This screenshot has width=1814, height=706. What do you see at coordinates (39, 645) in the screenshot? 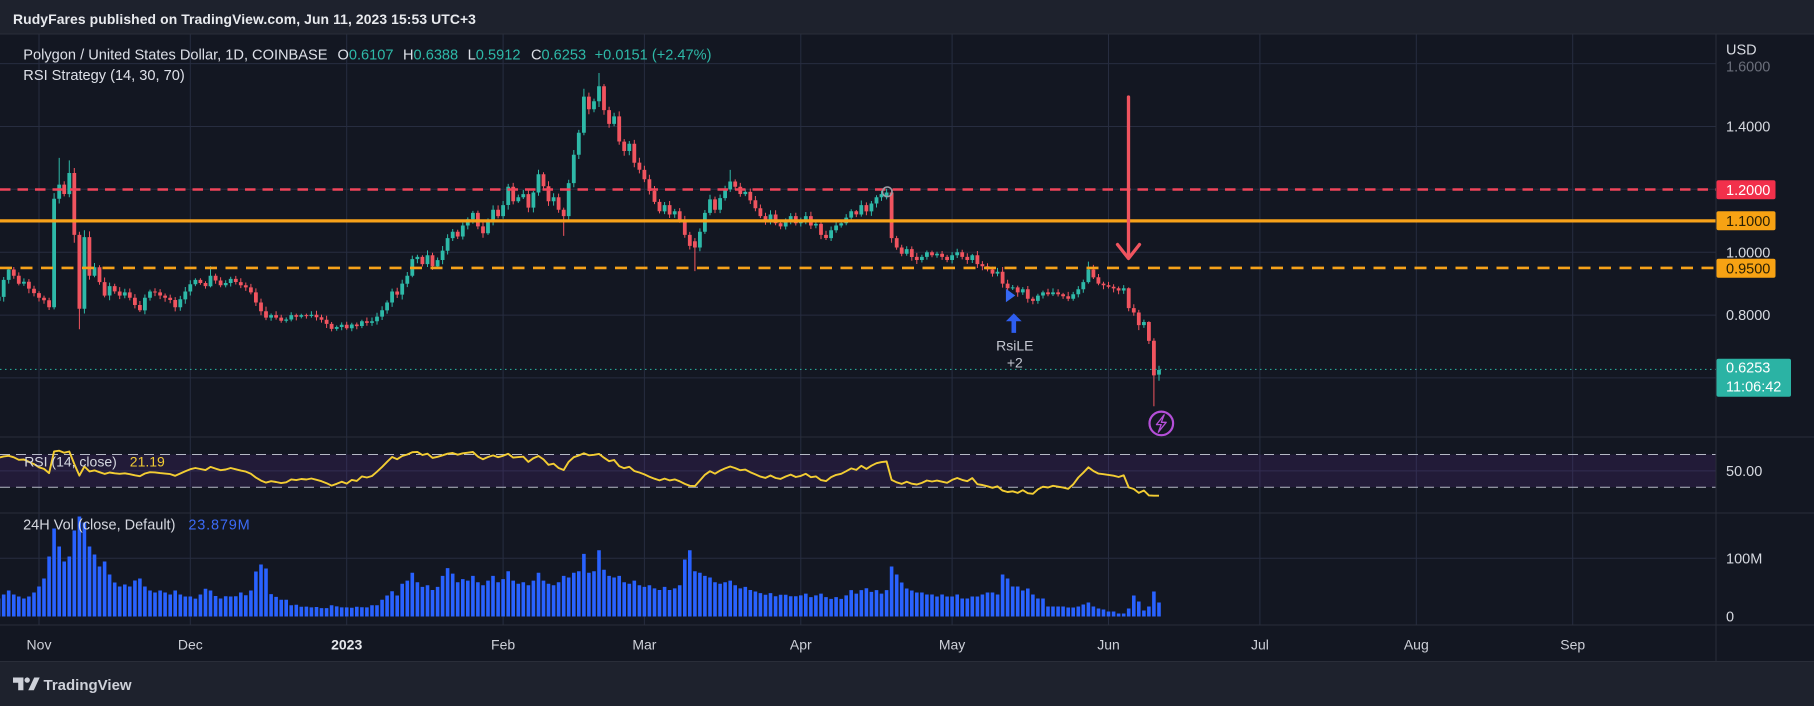
I see `svg-text: Nov` at bounding box center [39, 645].